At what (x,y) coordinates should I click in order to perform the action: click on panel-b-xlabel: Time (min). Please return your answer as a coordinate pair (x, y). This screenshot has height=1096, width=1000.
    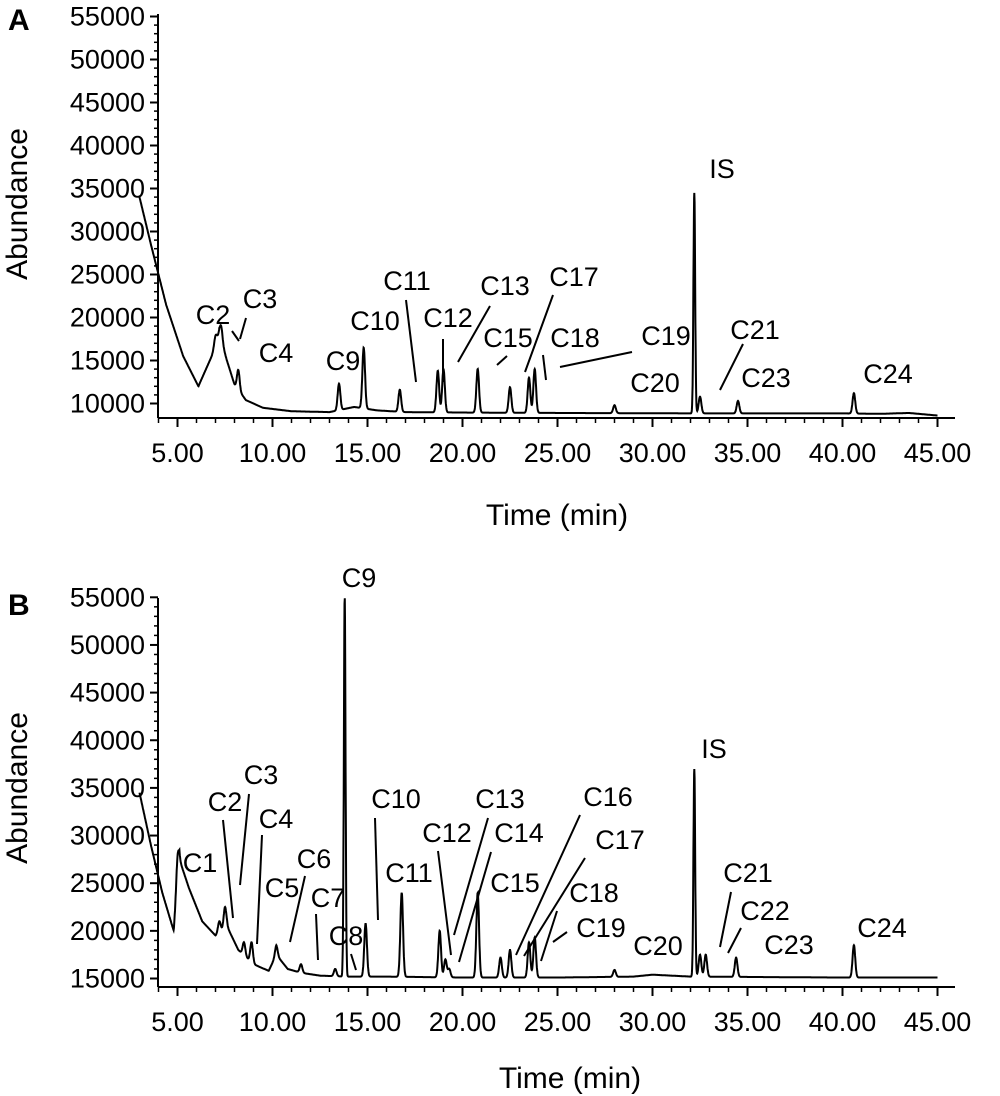
    Looking at the image, I should click on (570, 1078).